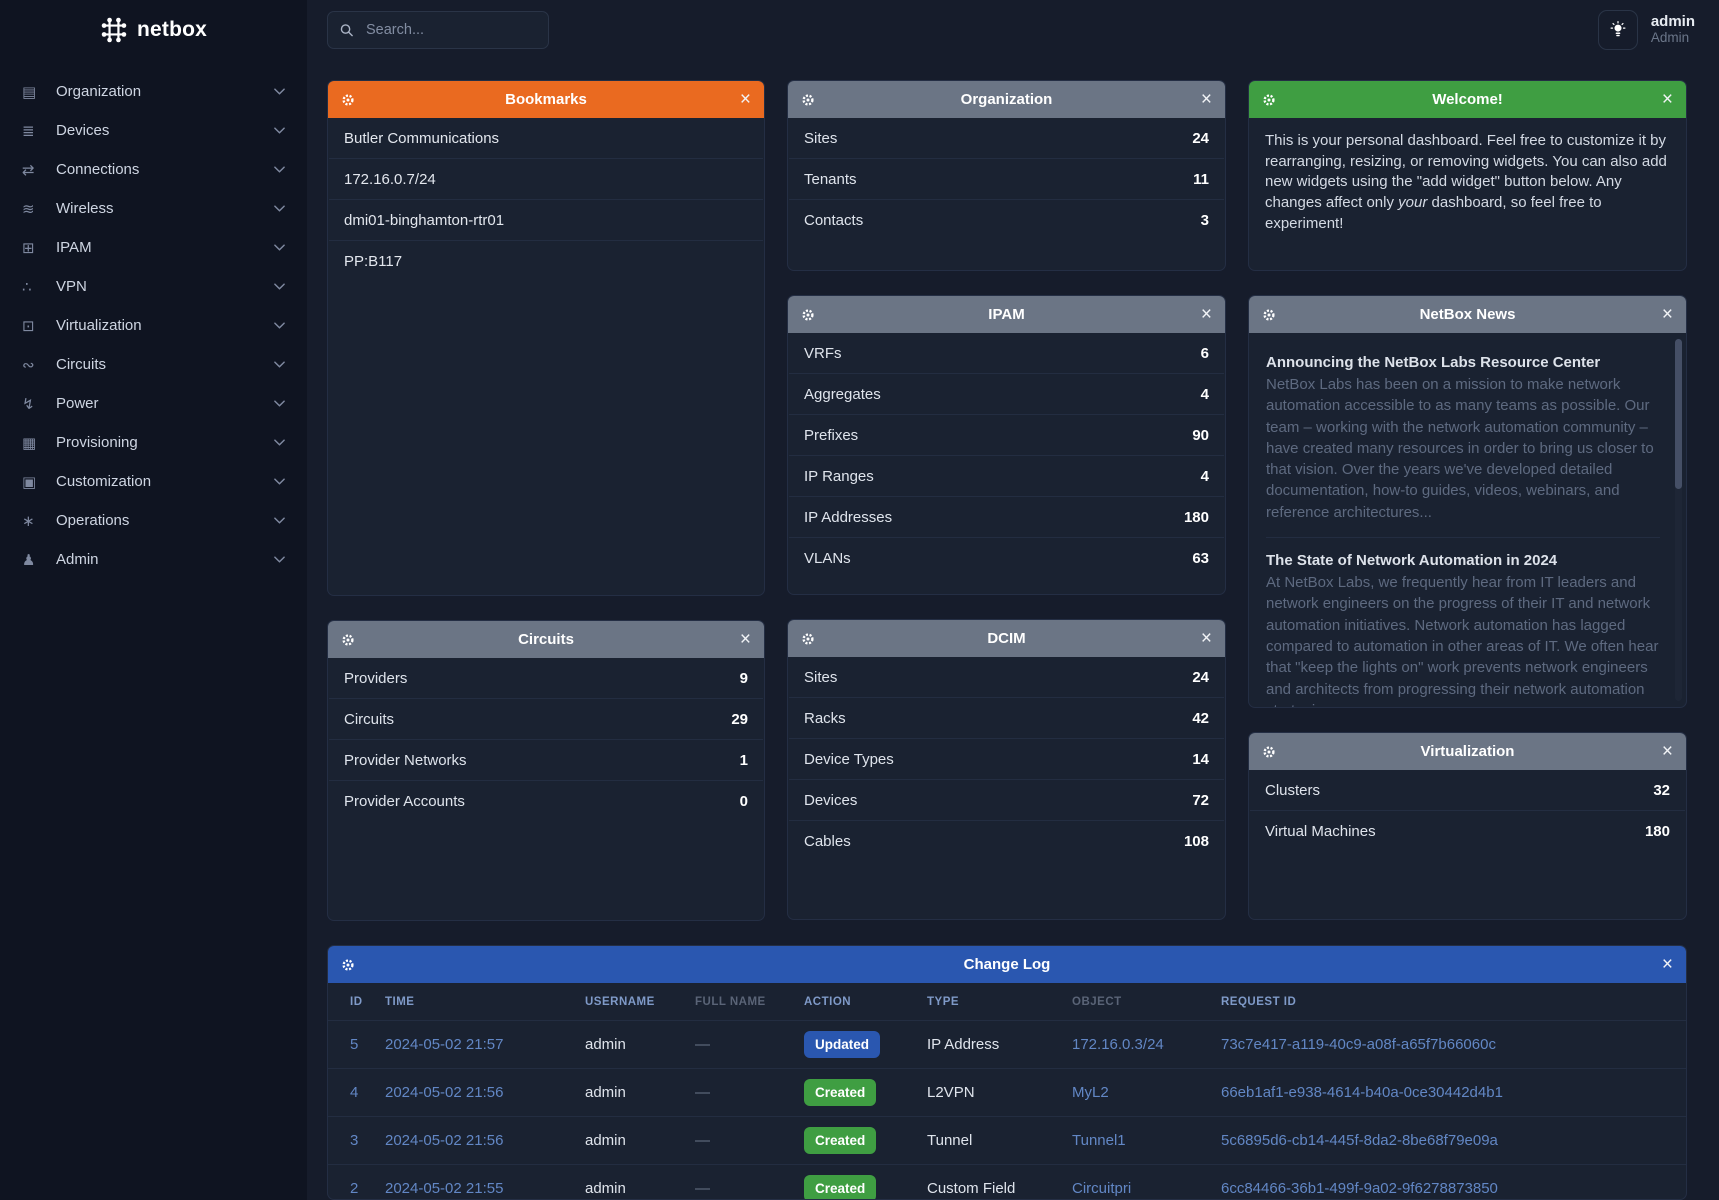 Image resolution: width=1719 pixels, height=1200 pixels. What do you see at coordinates (1006, 759) in the screenshot?
I see `stat-row: Device Types 14` at bounding box center [1006, 759].